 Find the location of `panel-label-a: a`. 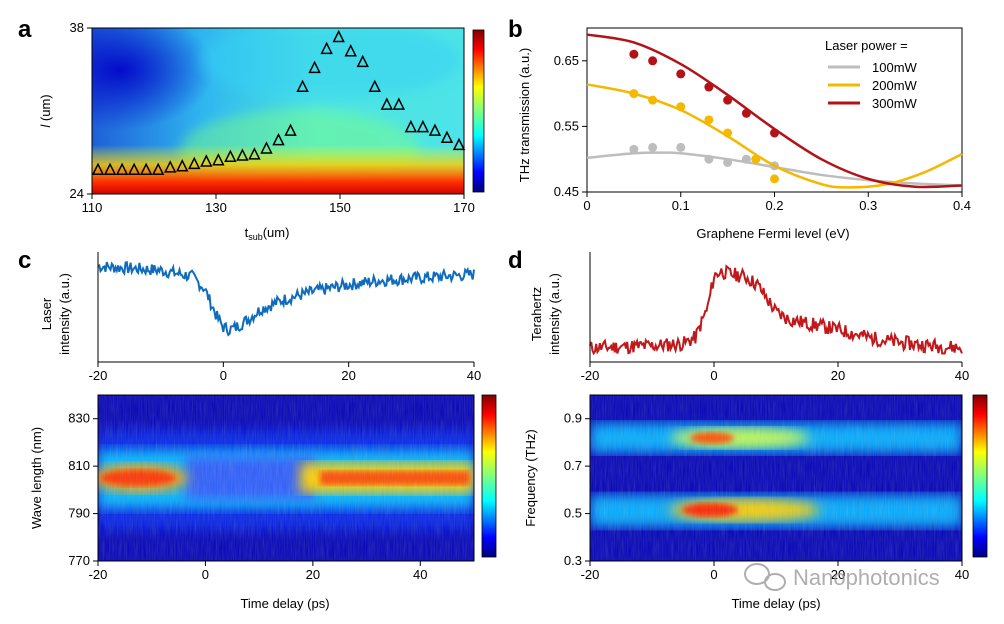

panel-label-a: a is located at coordinates (25, 29).